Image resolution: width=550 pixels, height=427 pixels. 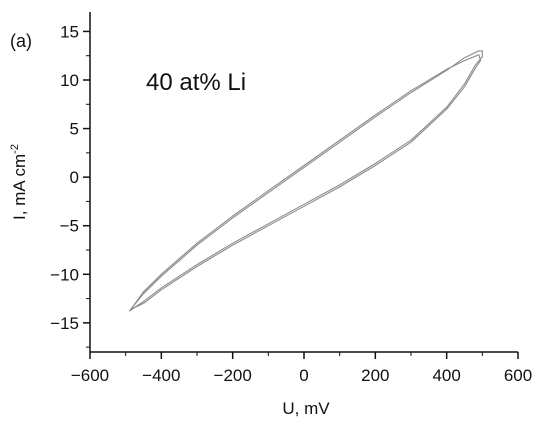 What do you see at coordinates (64, 323) in the screenshot?
I see `y-tick-label: −15` at bounding box center [64, 323].